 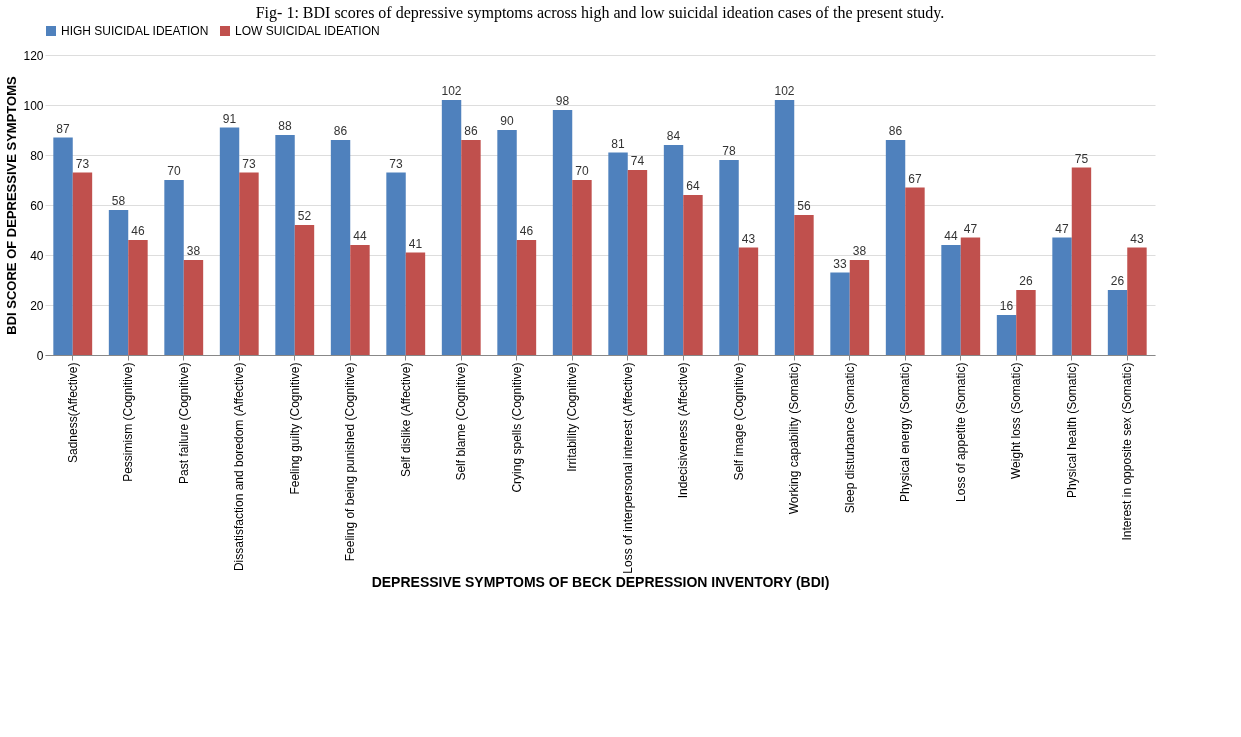 What do you see at coordinates (72, 412) in the screenshot?
I see `x-tick-label: Sadness(Affective)` at bounding box center [72, 412].